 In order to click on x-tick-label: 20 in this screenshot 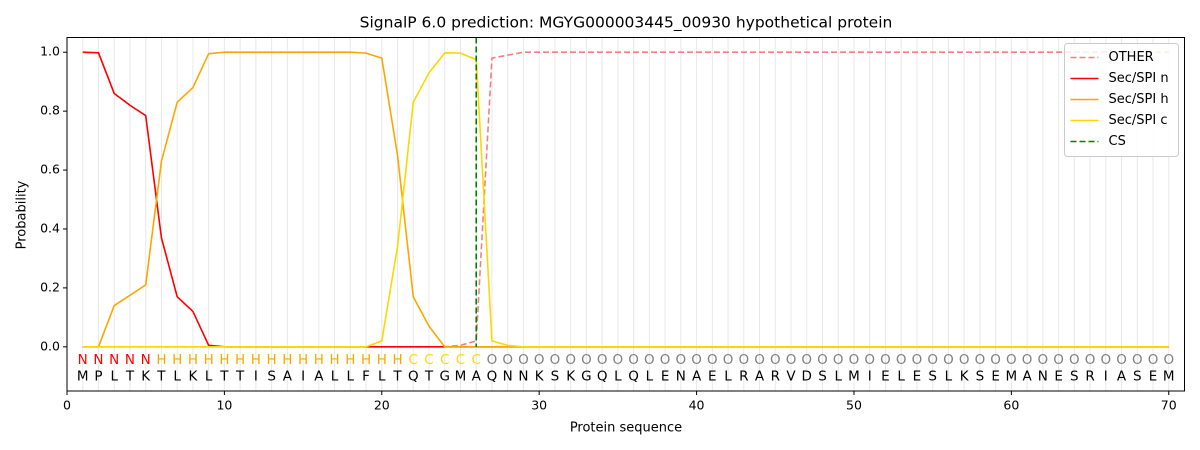, I will do `click(382, 405)`.